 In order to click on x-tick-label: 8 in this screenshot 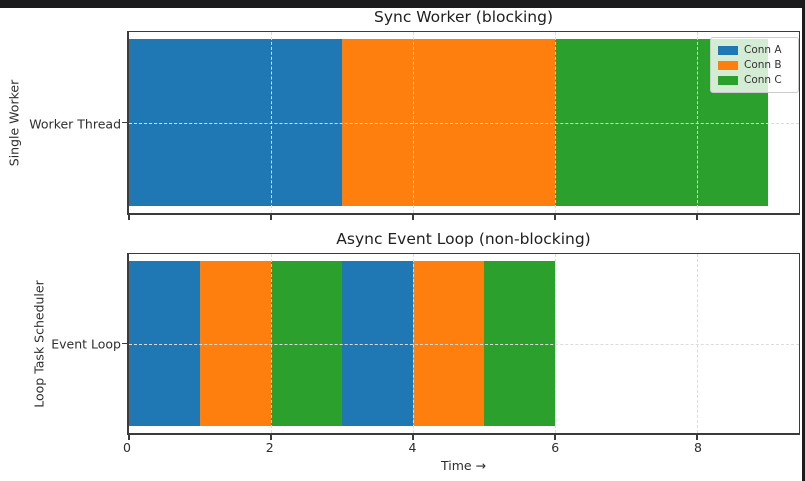, I will do `click(697, 447)`.